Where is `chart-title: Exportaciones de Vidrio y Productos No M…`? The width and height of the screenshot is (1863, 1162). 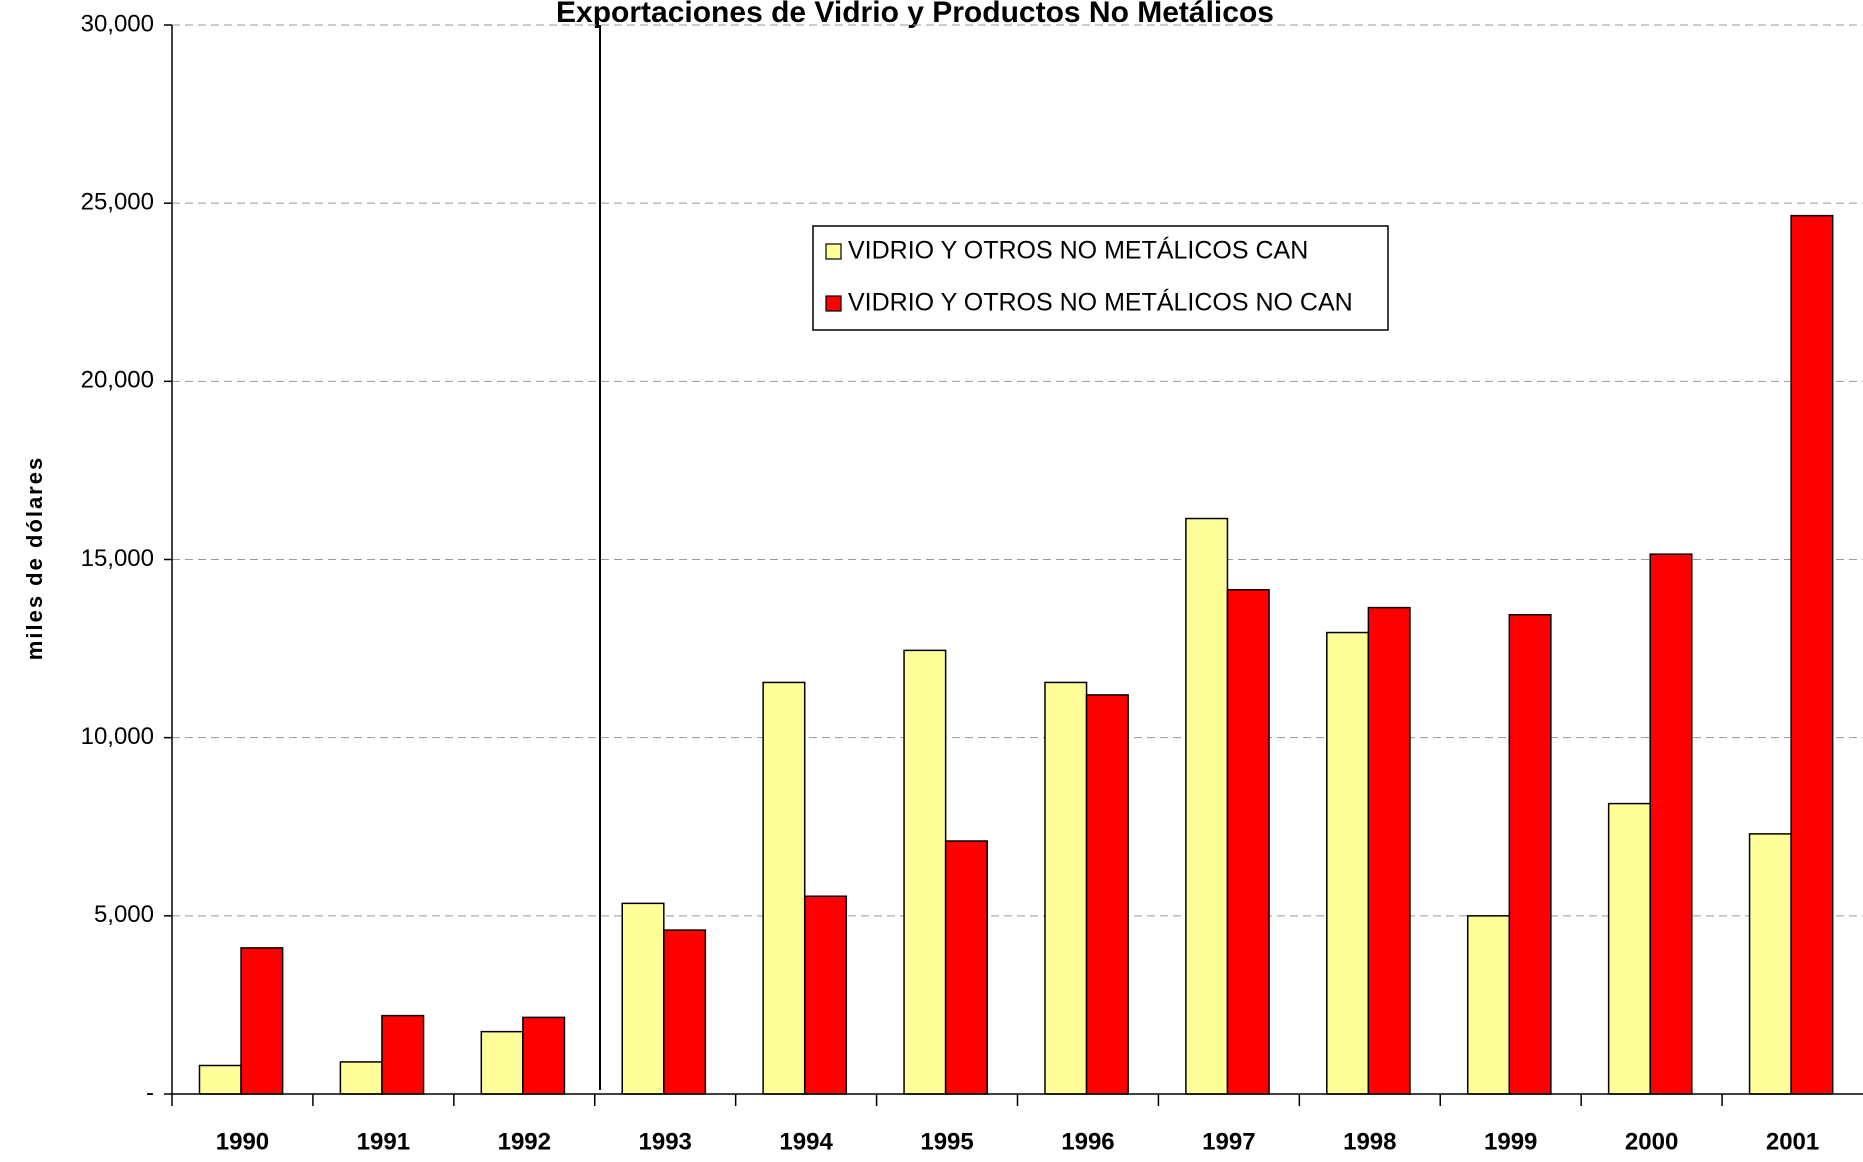 chart-title: Exportaciones de Vidrio y Productos No M… is located at coordinates (915, 14).